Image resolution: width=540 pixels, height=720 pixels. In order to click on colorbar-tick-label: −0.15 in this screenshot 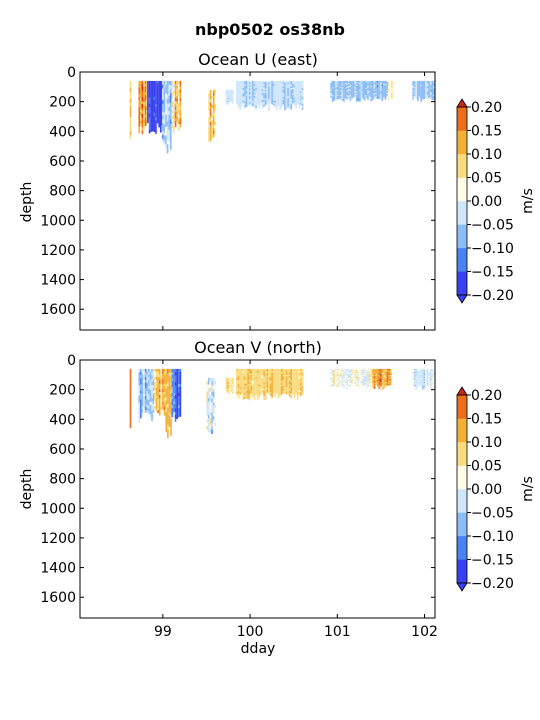, I will do `click(492, 273)`.